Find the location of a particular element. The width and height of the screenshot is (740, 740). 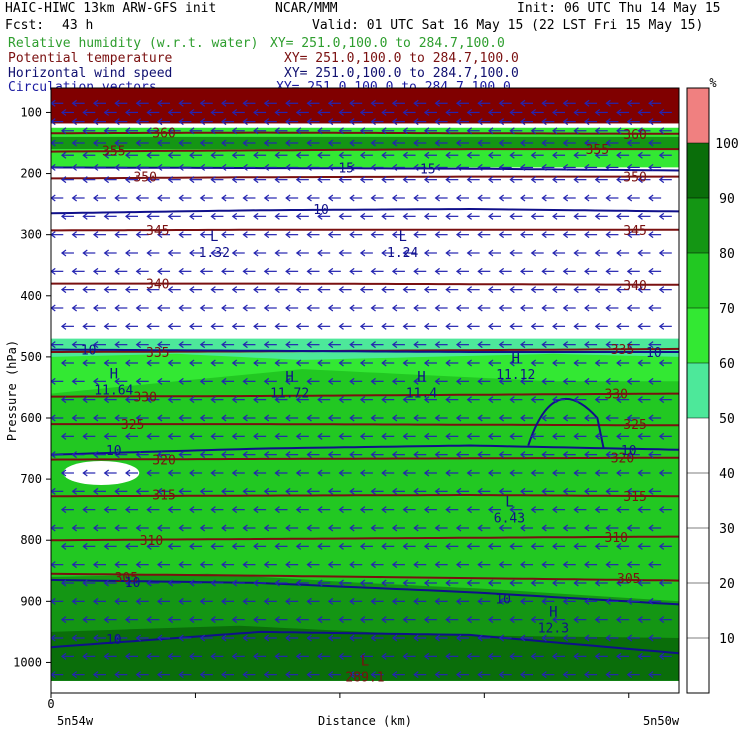

theta-label-325: 325 is located at coordinates (132, 425).